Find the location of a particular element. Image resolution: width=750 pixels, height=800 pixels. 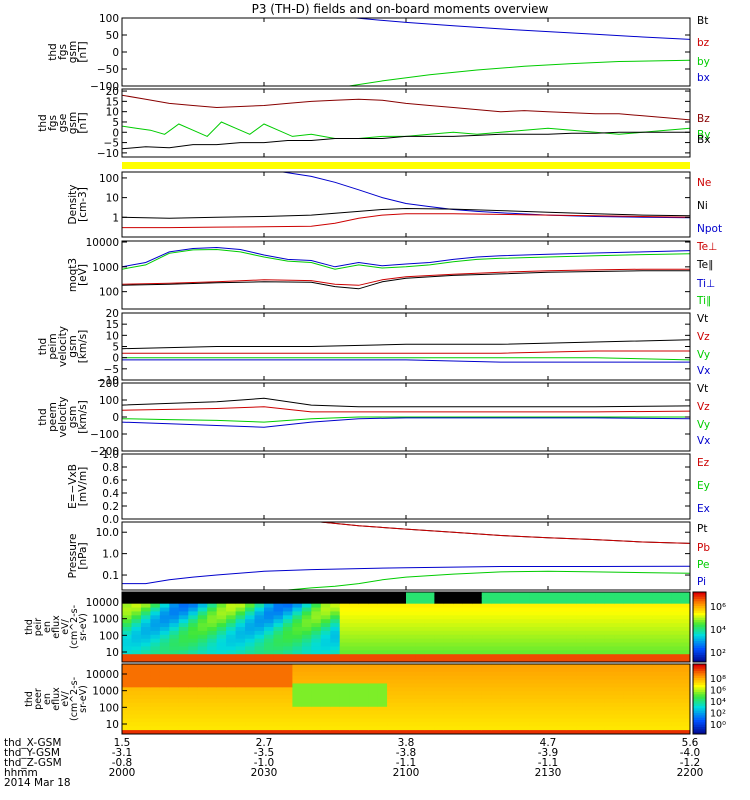

y-axis-label: E=−VxB is located at coordinates (73, 486).